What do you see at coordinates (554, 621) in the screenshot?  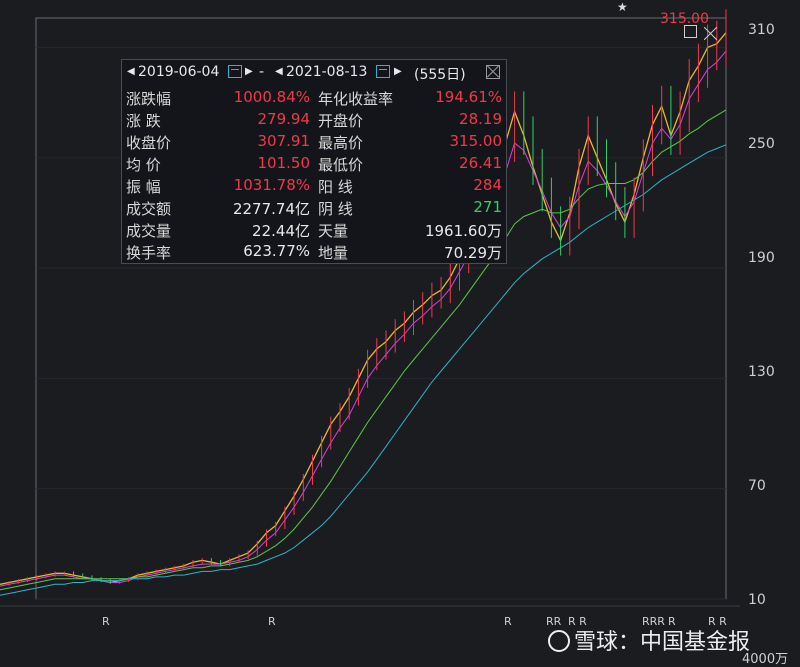 I see `rights-marker: RR` at bounding box center [554, 621].